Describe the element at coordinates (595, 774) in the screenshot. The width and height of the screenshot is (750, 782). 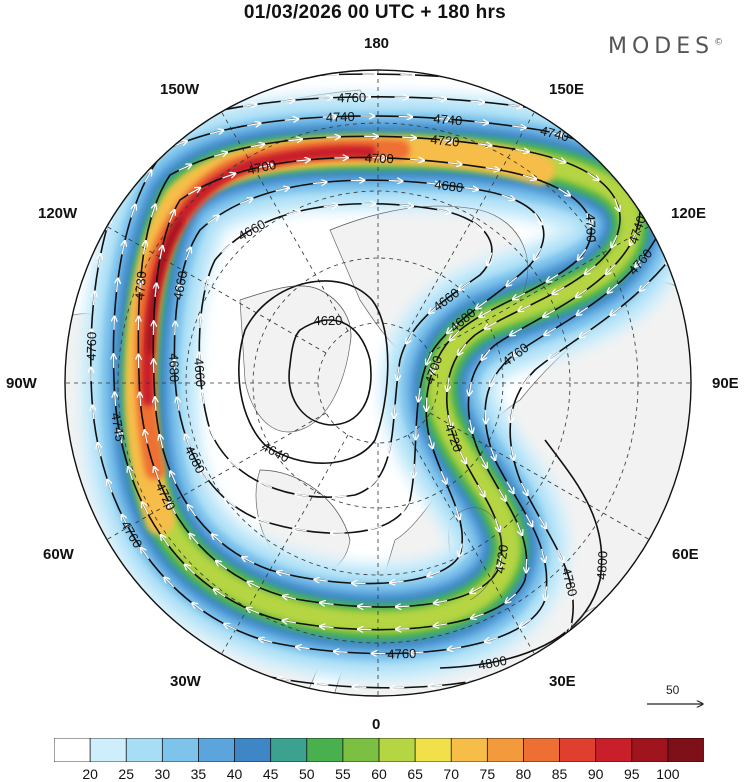
I see `colorbar-tick-label: 90` at that location.